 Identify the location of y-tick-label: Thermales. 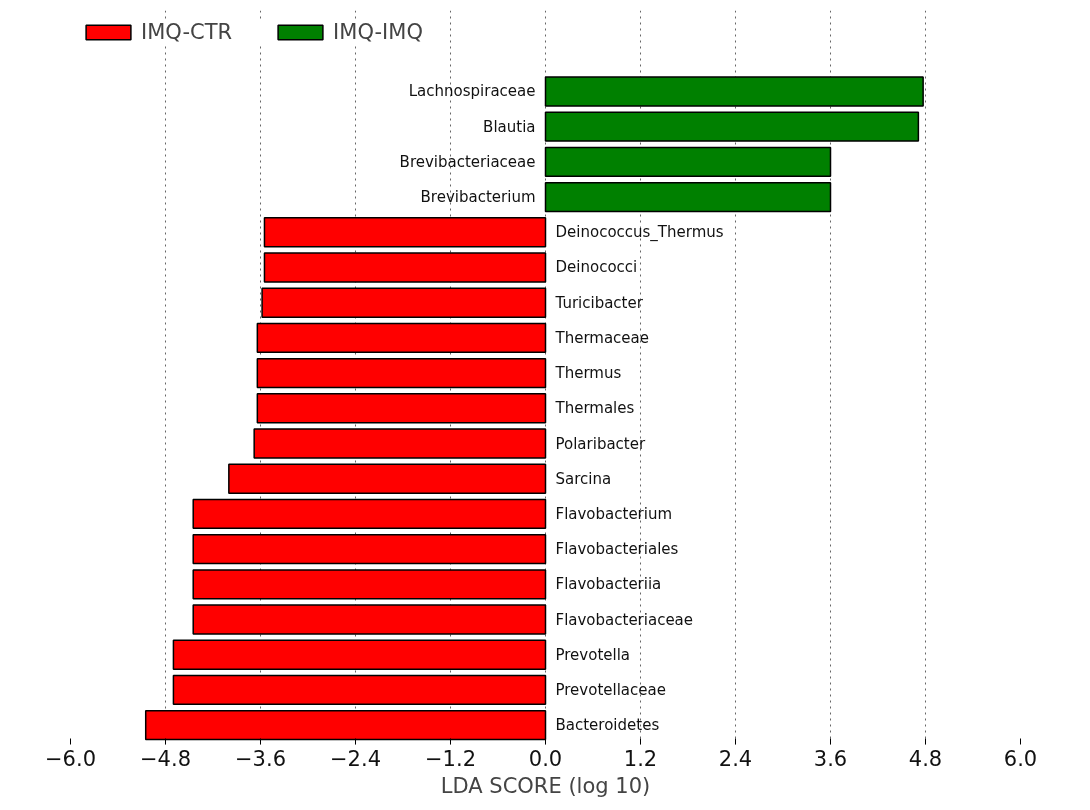
(594, 408).